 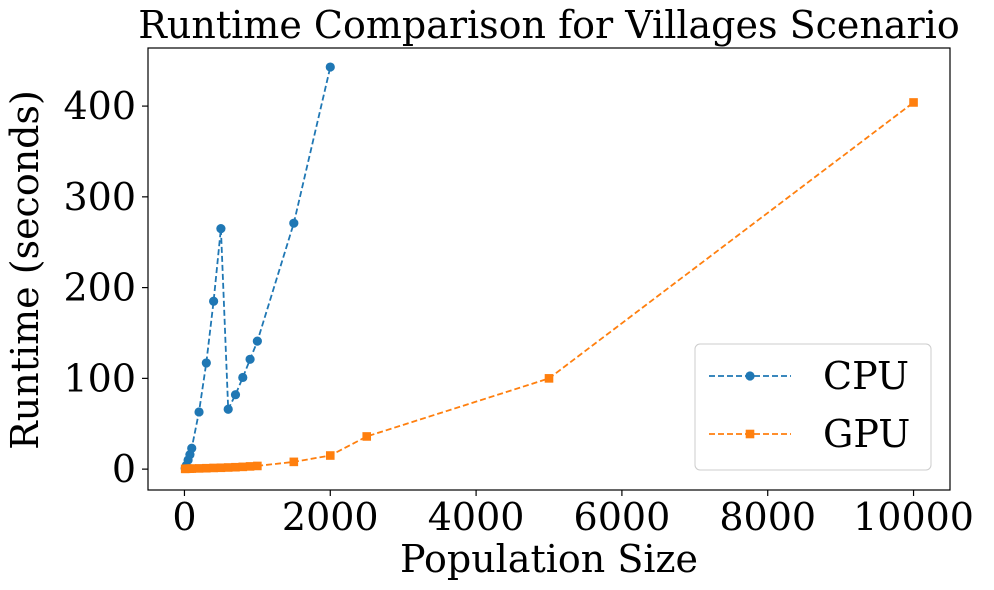 I want to click on x-tick-label: 6000, so click(x=622, y=517).